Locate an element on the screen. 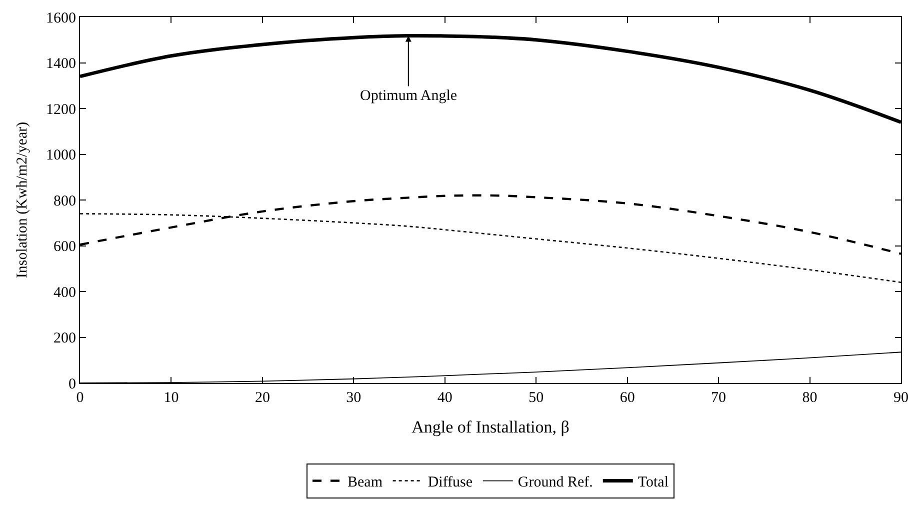 This screenshot has height=508, width=919. x-tick-label: 40 is located at coordinates (444, 398).